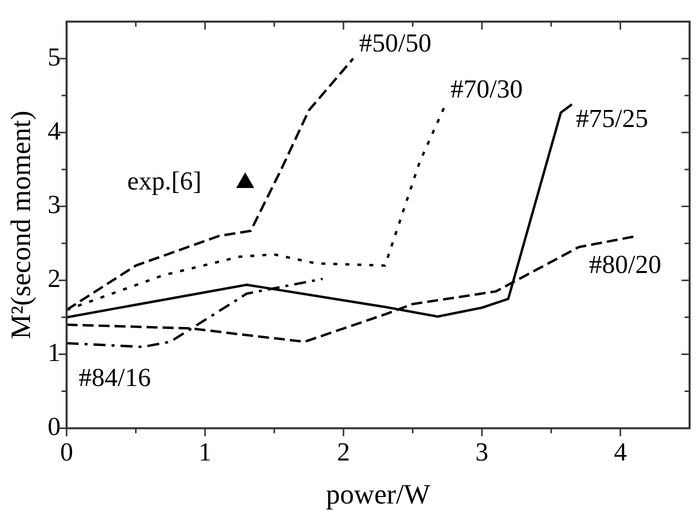 The width and height of the screenshot is (700, 517). I want to click on y-tick-label: 5, so click(54, 57).